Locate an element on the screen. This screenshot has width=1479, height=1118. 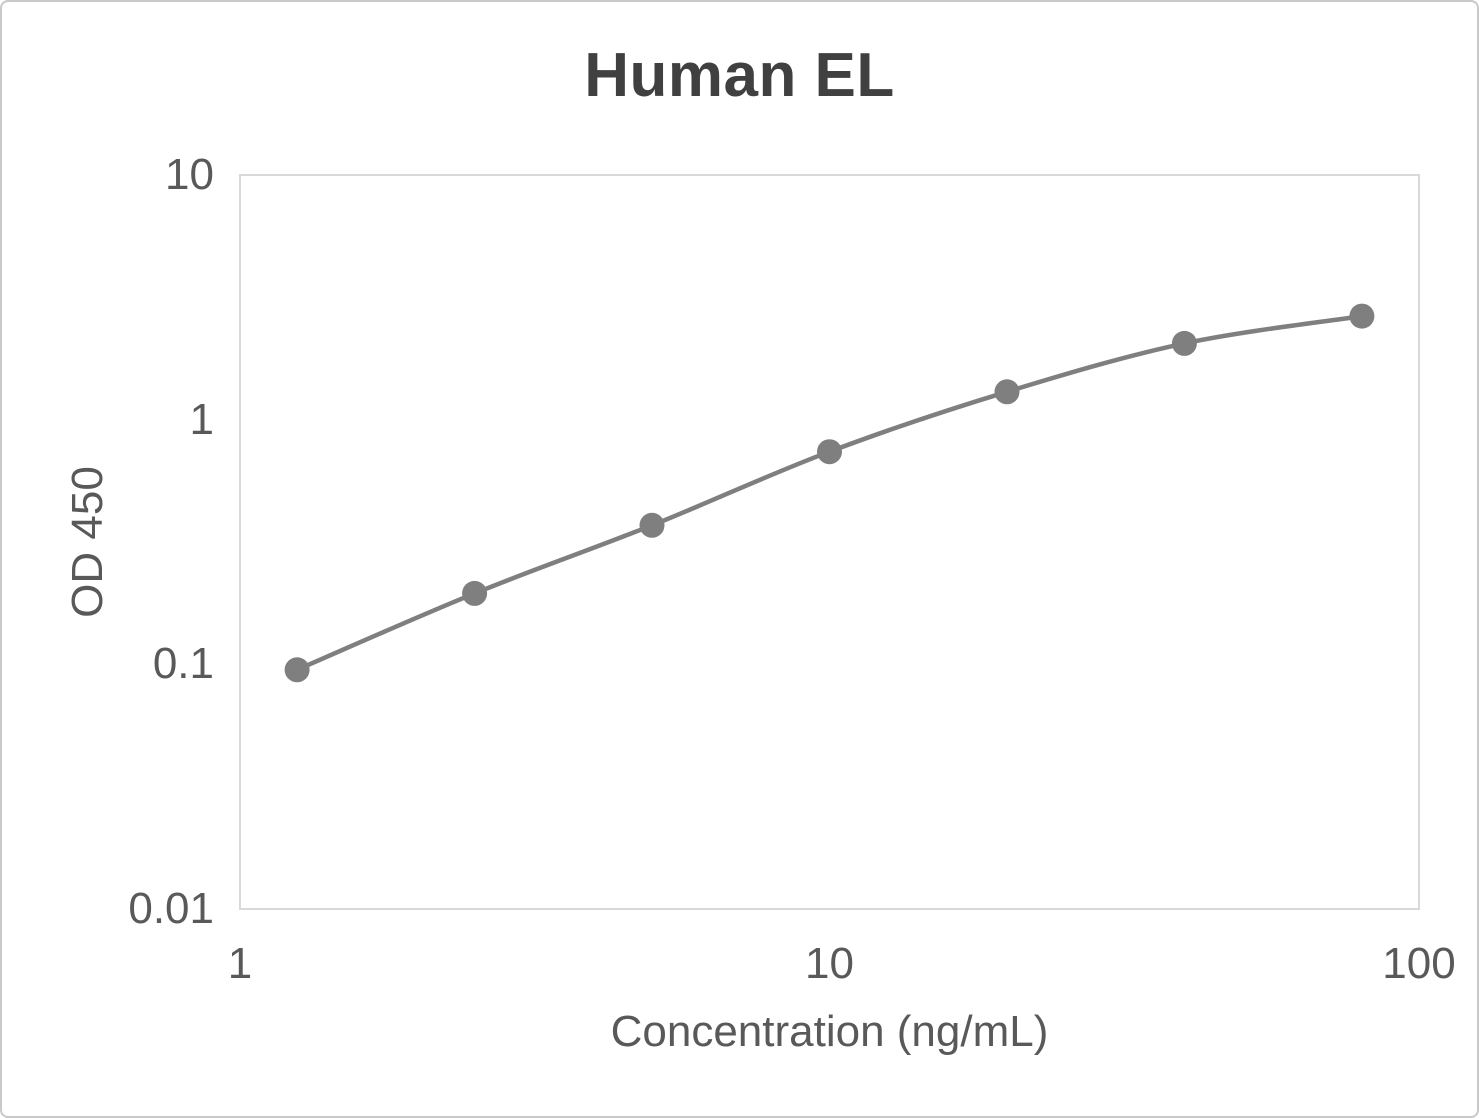
x-axis-label: Concentration (ng/mL) is located at coordinates (829, 1031).